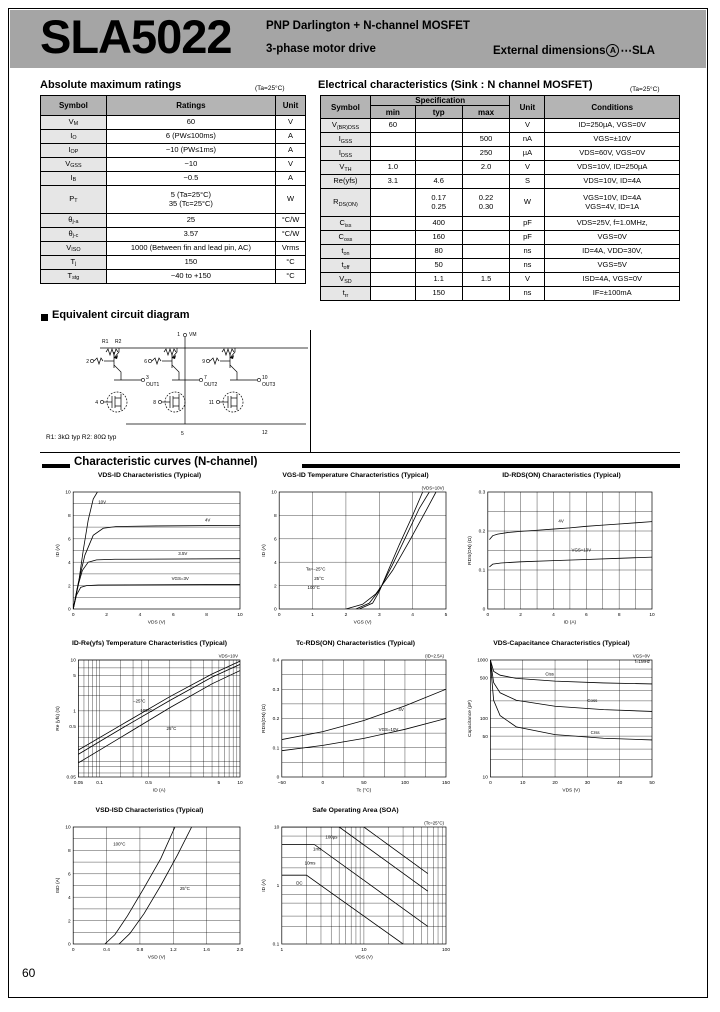  I want to click on package-code-circle: A, so click(613, 51).